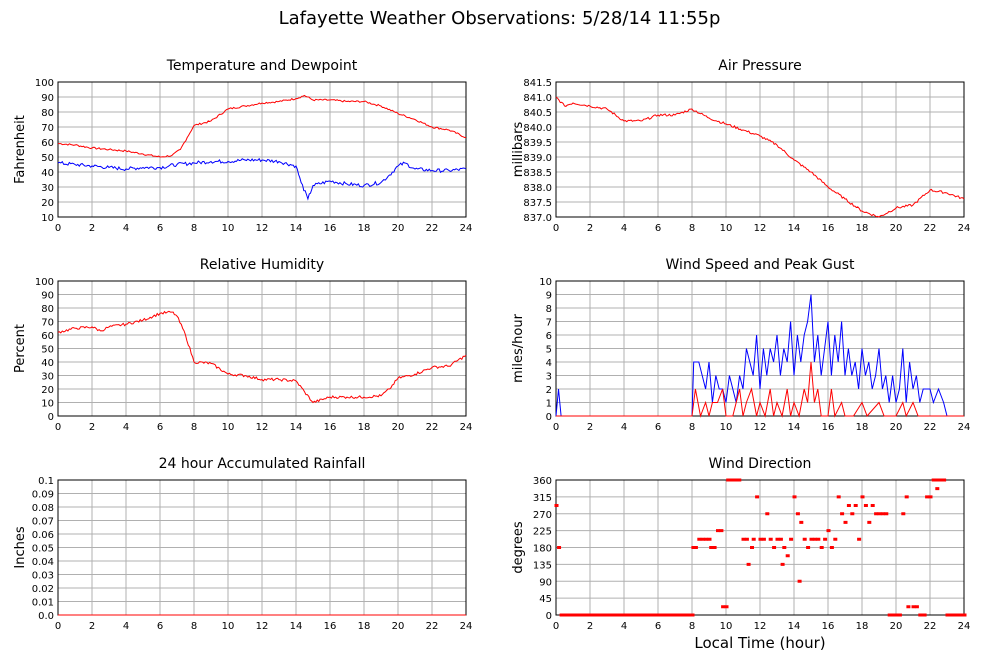  Describe the element at coordinates (46, 481) in the screenshot. I see `y-tick-label: 0.1` at that location.